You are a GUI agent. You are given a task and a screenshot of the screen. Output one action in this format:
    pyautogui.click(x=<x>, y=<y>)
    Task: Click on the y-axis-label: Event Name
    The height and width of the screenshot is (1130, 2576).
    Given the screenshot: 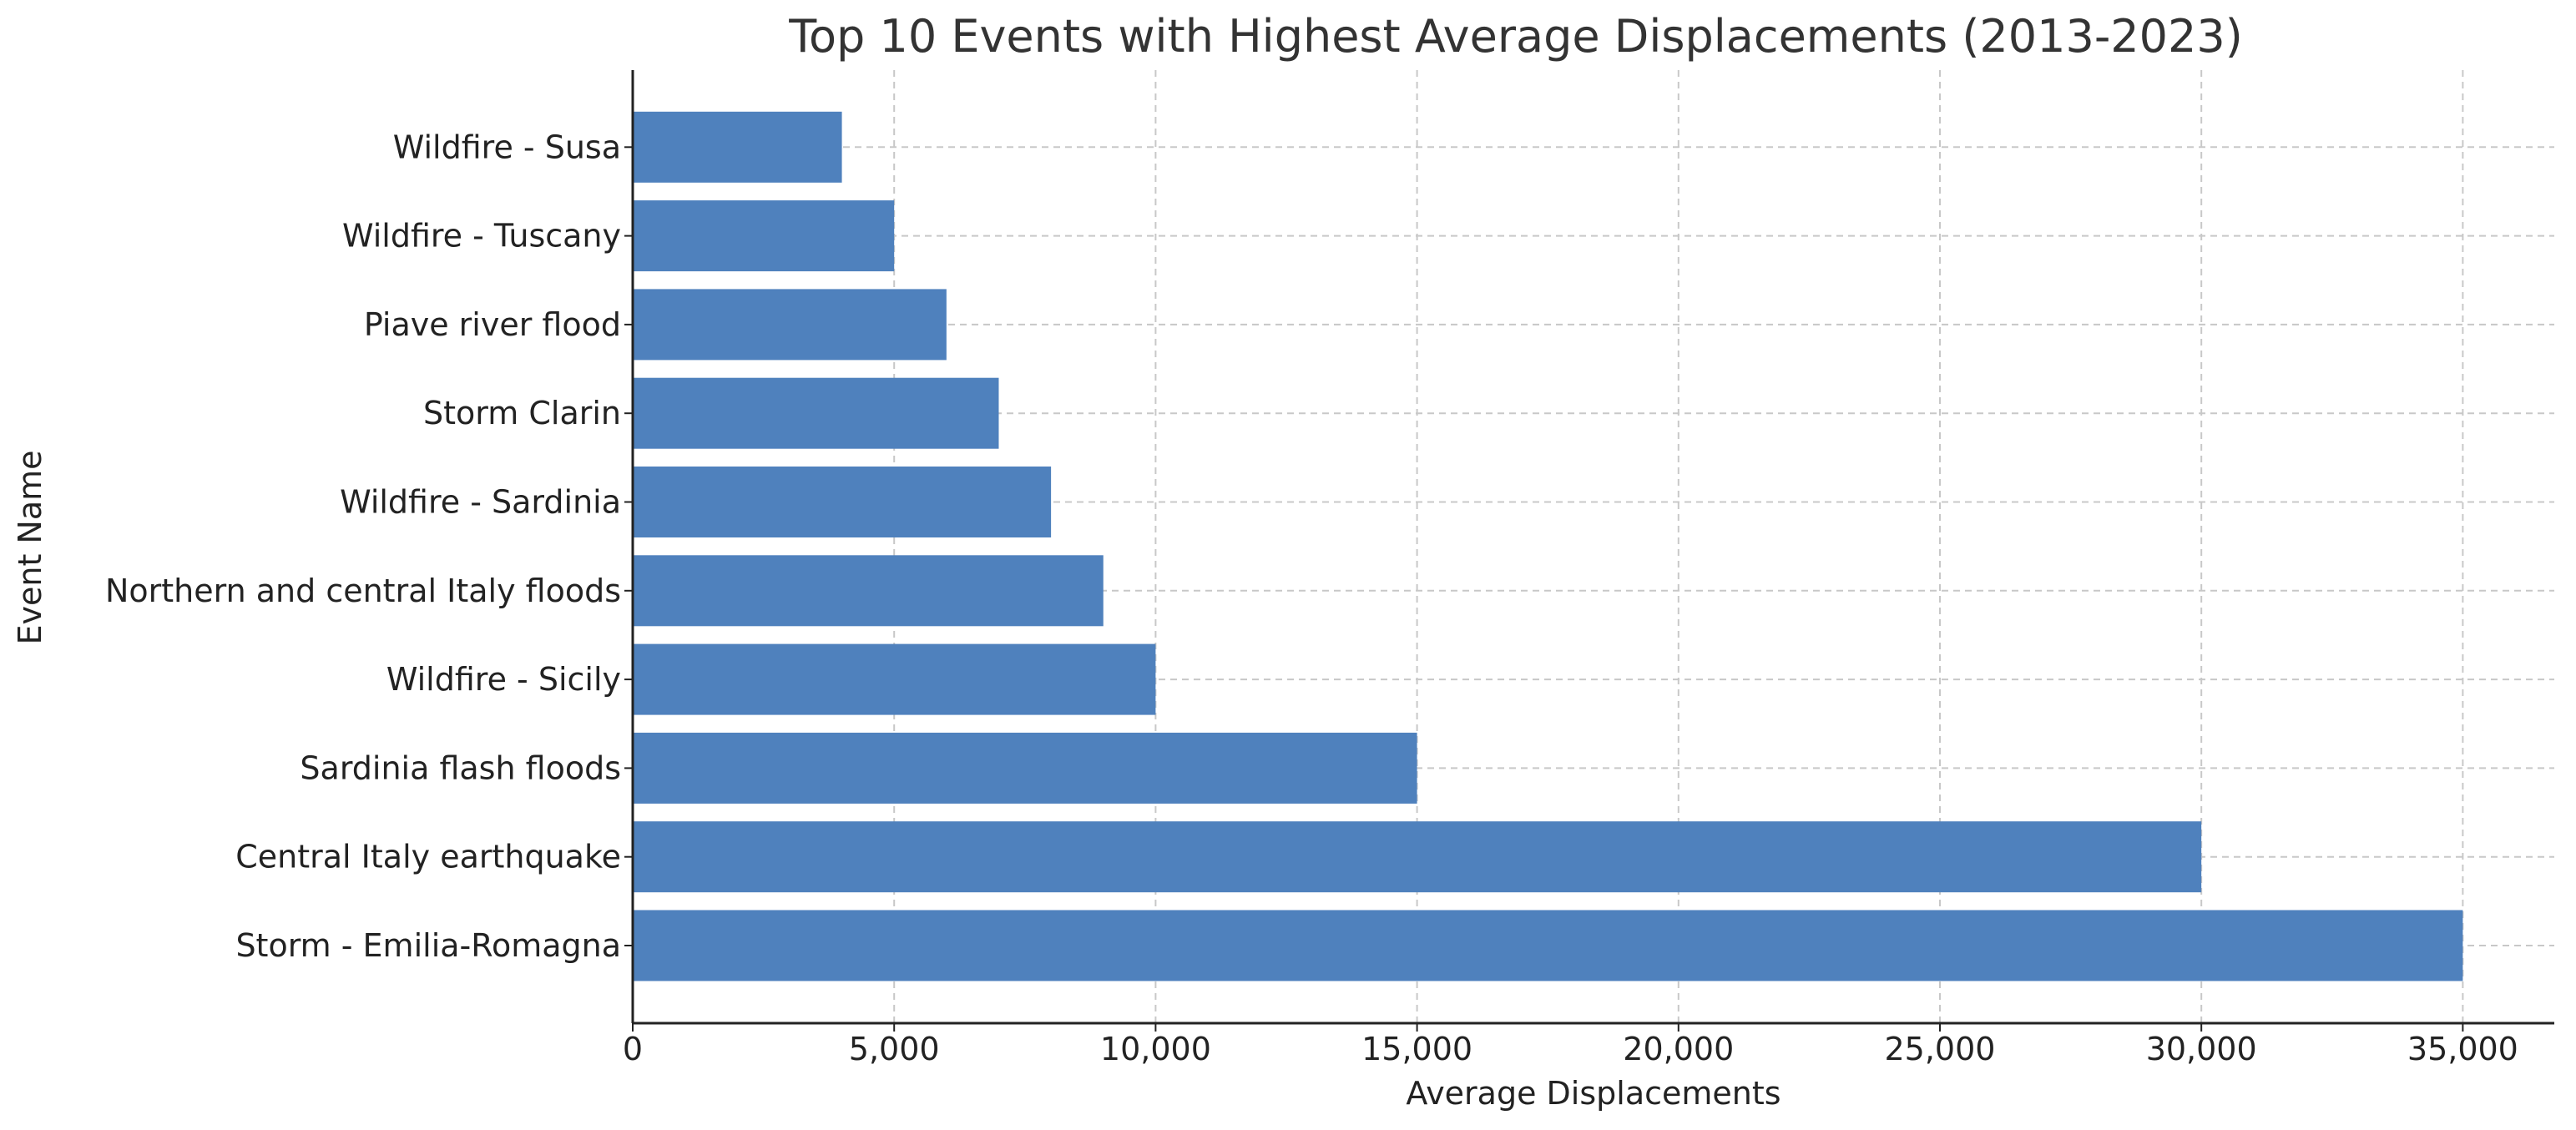 What is the action you would take?
    pyautogui.click(x=30, y=547)
    